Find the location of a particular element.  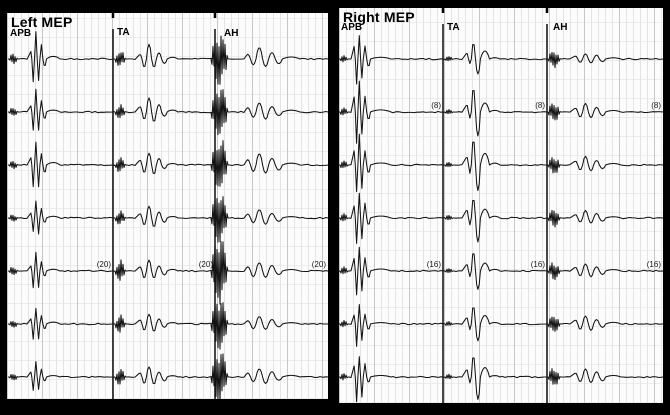

panel-title-left: Left MEP is located at coordinates (42, 22).